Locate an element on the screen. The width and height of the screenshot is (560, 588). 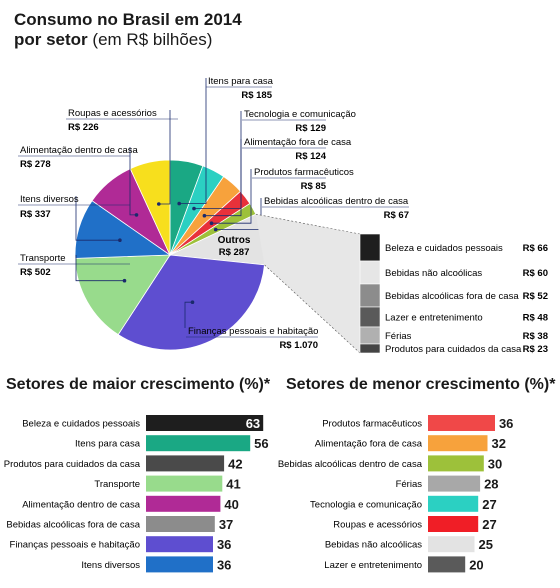
pie-label-roupas-e-acessorios-name: Roupas e acessórios is located at coordinates (112, 113).